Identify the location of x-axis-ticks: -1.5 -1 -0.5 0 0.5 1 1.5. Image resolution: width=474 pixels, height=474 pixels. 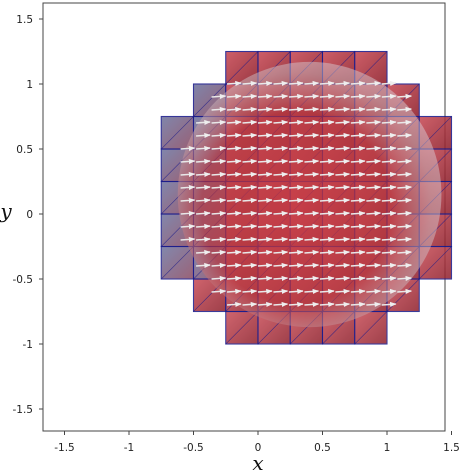
(257, 442).